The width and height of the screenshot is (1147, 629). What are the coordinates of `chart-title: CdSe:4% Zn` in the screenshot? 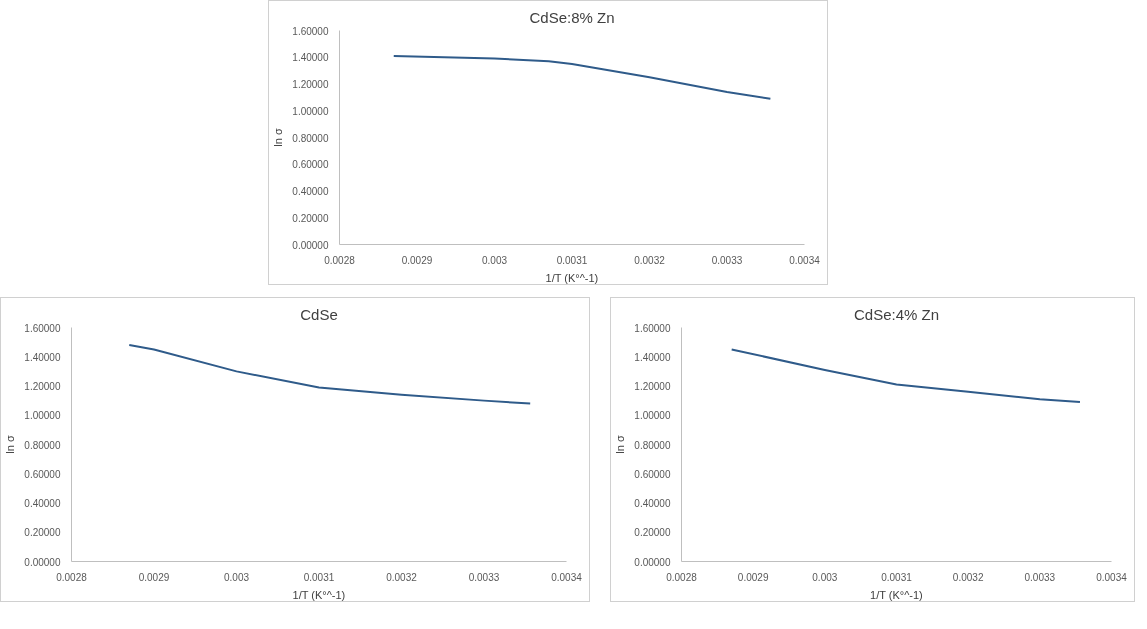 It's located at (896, 314).